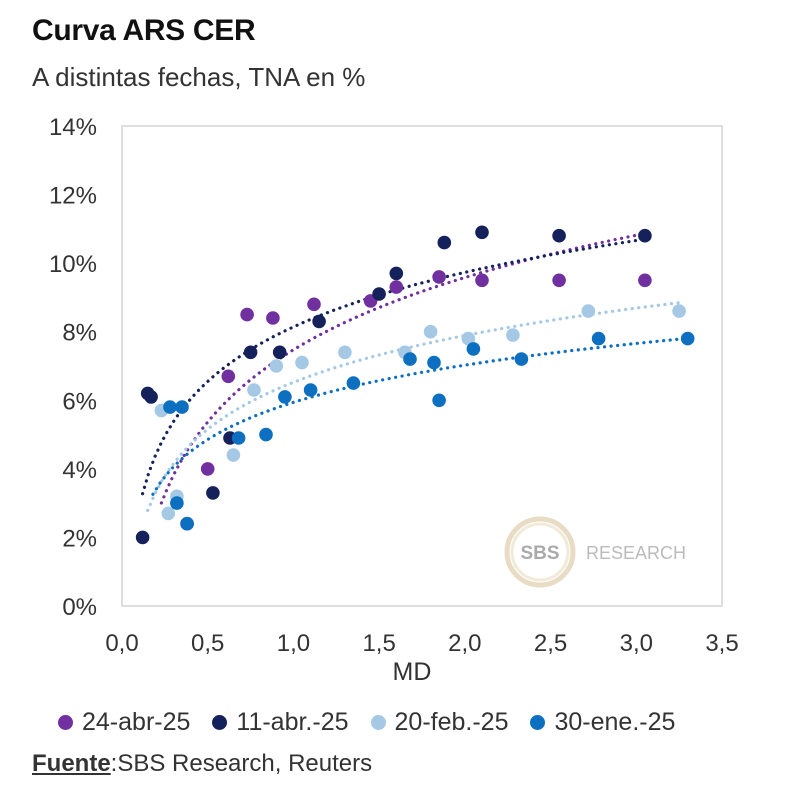 This screenshot has width=800, height=789. Describe the element at coordinates (292, 722) in the screenshot. I see `legend-label: 11-abr.-25` at that location.